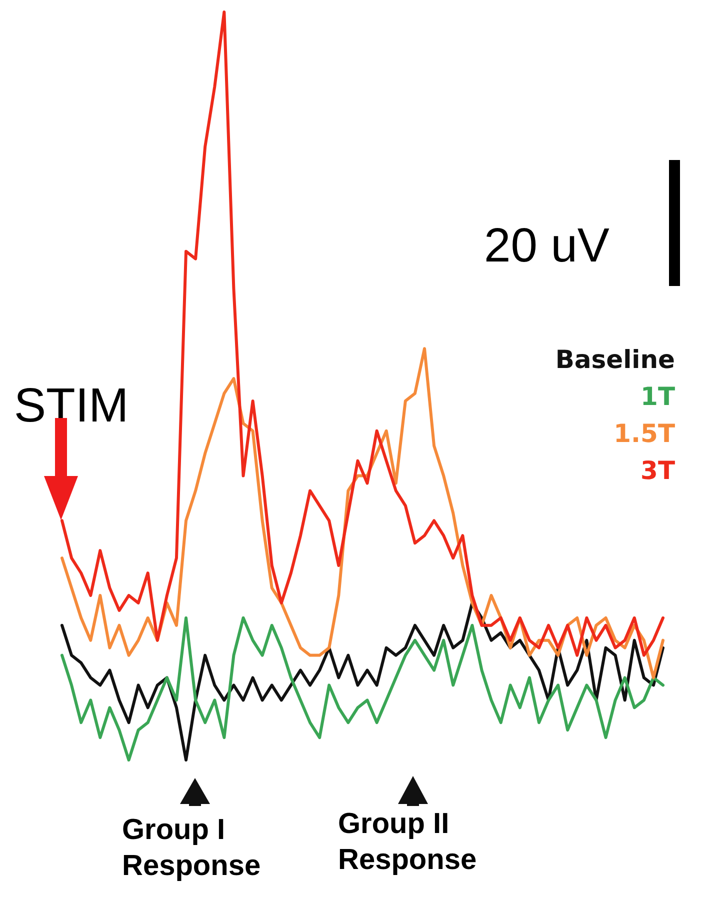 The height and width of the screenshot is (905, 701). I want to click on text: Group II Response, so click(407, 842).